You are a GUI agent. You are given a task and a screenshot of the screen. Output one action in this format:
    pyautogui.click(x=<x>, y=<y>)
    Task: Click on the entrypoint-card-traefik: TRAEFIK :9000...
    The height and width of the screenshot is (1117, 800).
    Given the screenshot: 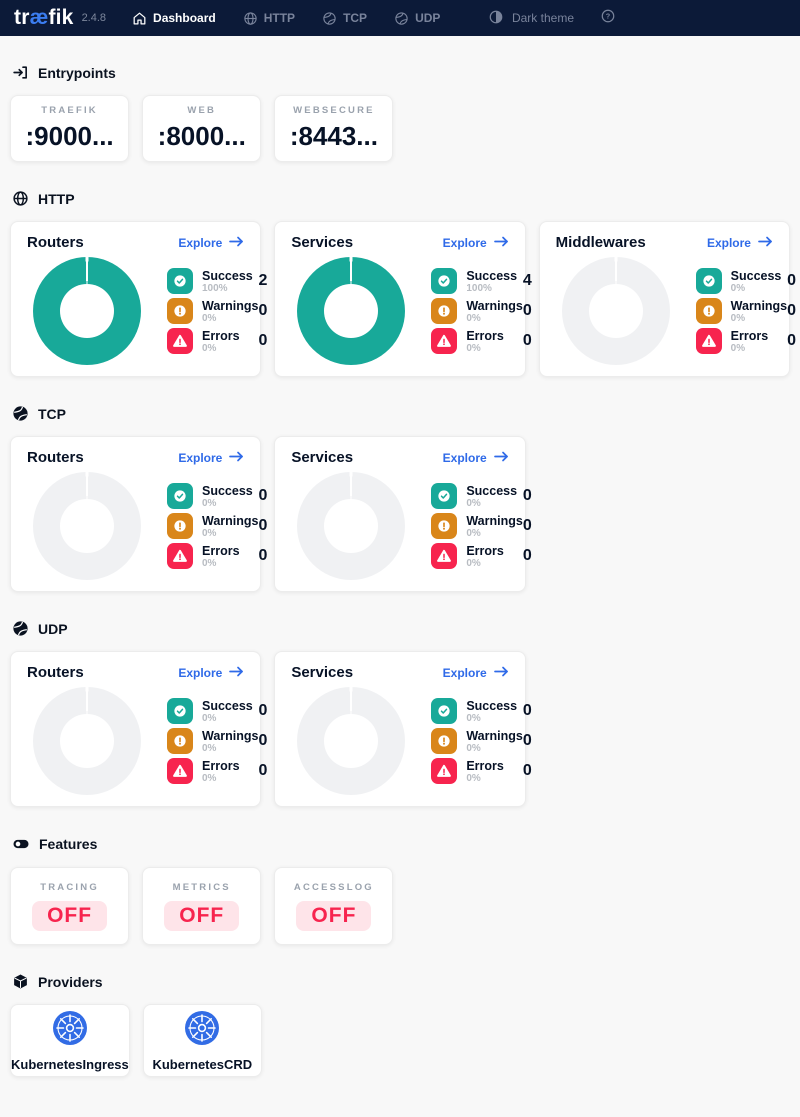 What is the action you would take?
    pyautogui.click(x=70, y=128)
    